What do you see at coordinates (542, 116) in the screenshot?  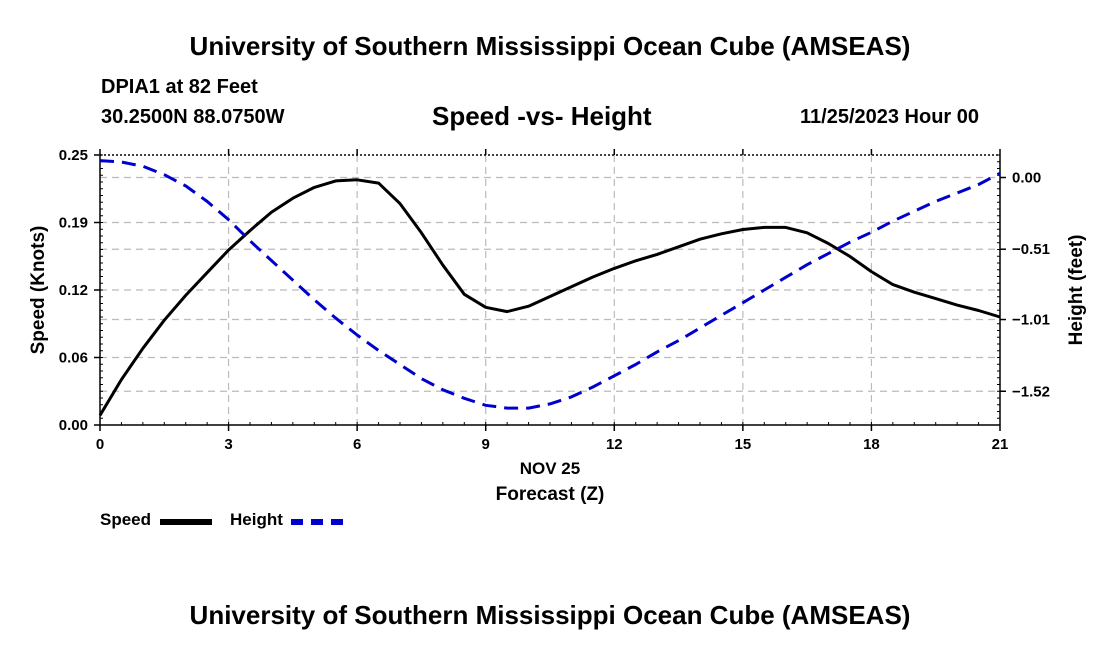 I see `chart-title: Speed -vs- Height` at bounding box center [542, 116].